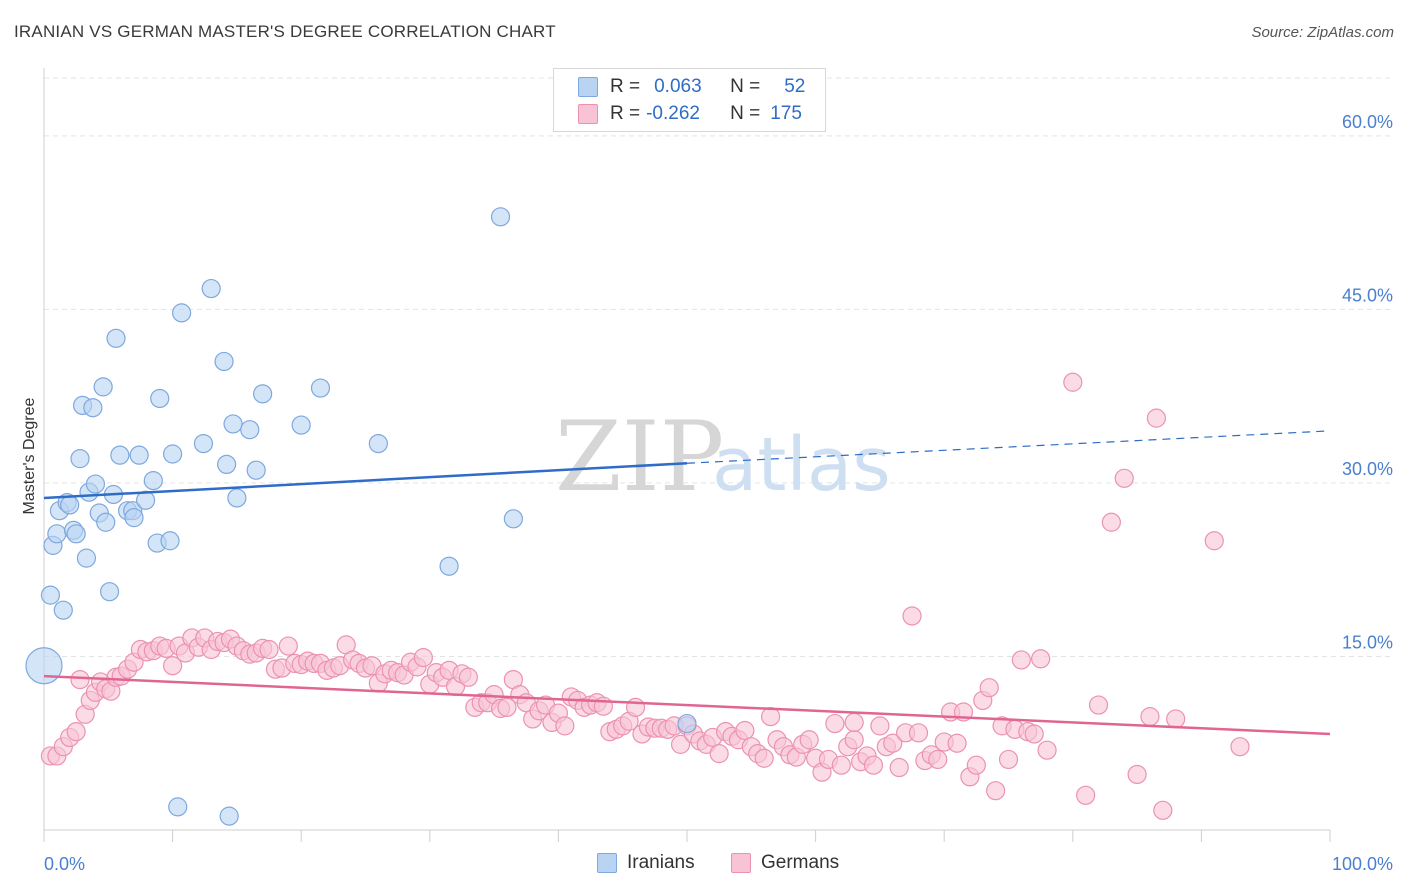 The width and height of the screenshot is (1406, 892). Describe the element at coordinates (687, 705) in the screenshot. I see `germans-trend-line` at that location.